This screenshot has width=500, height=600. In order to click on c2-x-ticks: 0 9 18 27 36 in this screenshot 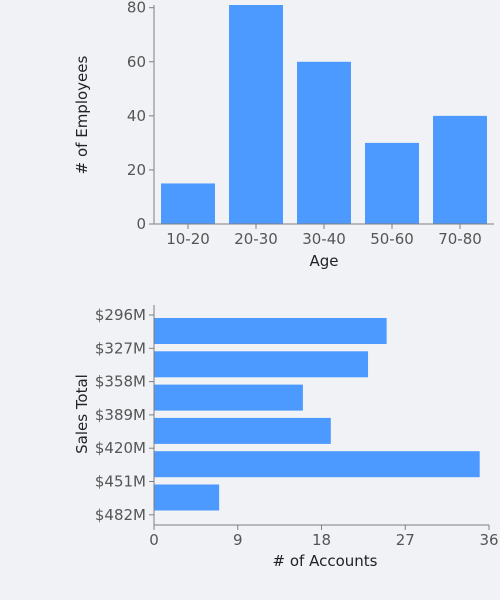, I will do `click(324, 537)`.